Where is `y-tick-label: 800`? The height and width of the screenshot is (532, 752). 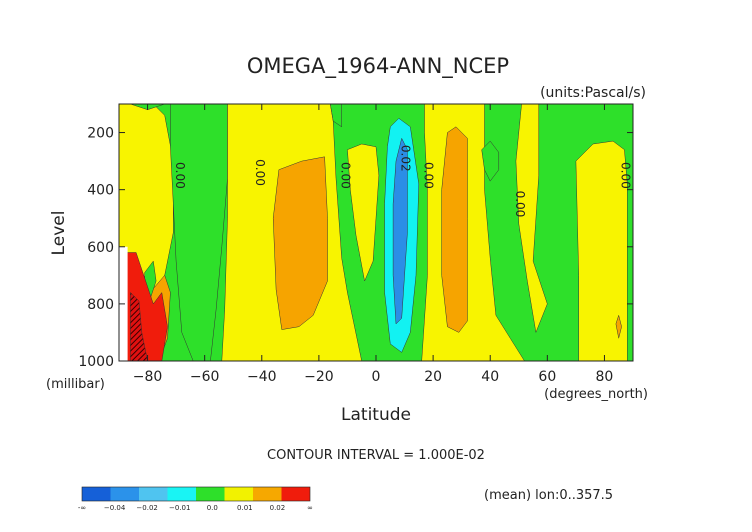
y-tick-label: 800 is located at coordinates (100, 305).